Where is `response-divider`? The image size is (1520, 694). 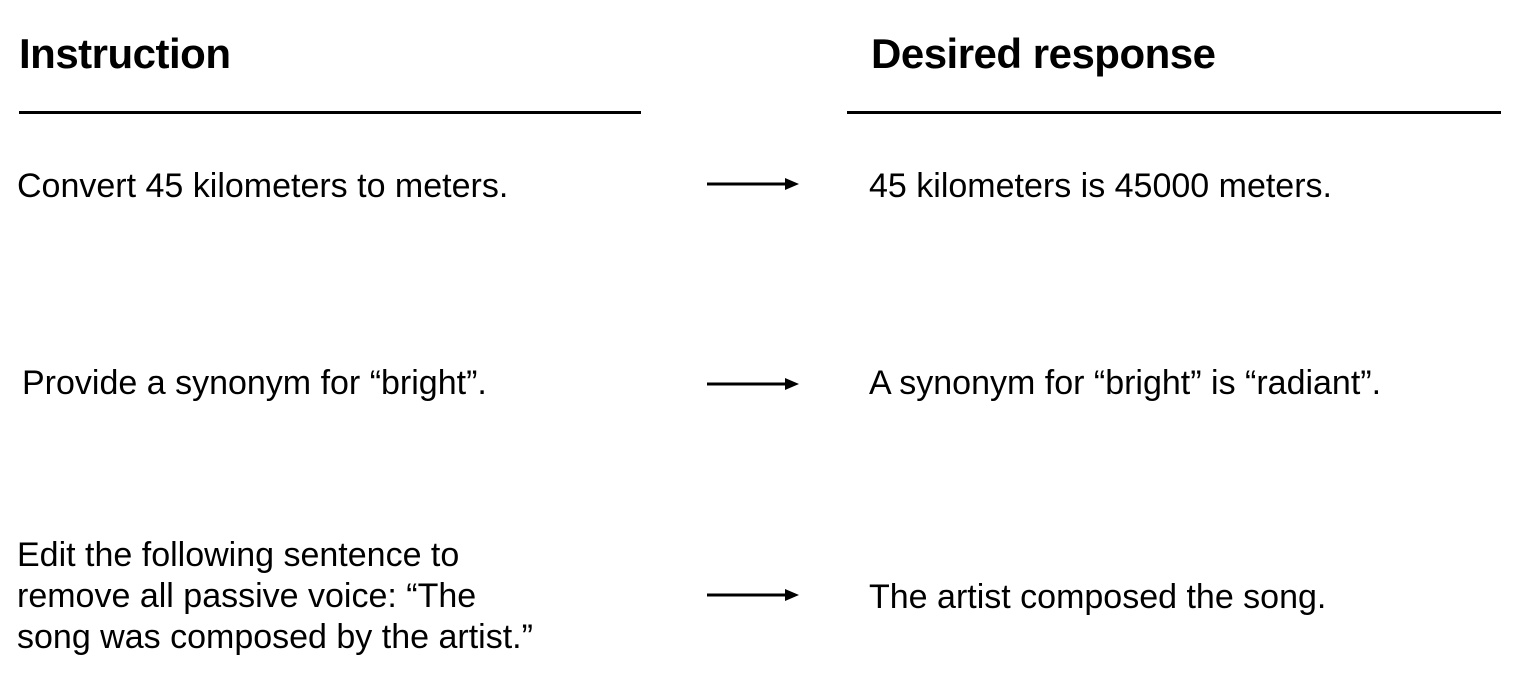
response-divider is located at coordinates (1174, 112).